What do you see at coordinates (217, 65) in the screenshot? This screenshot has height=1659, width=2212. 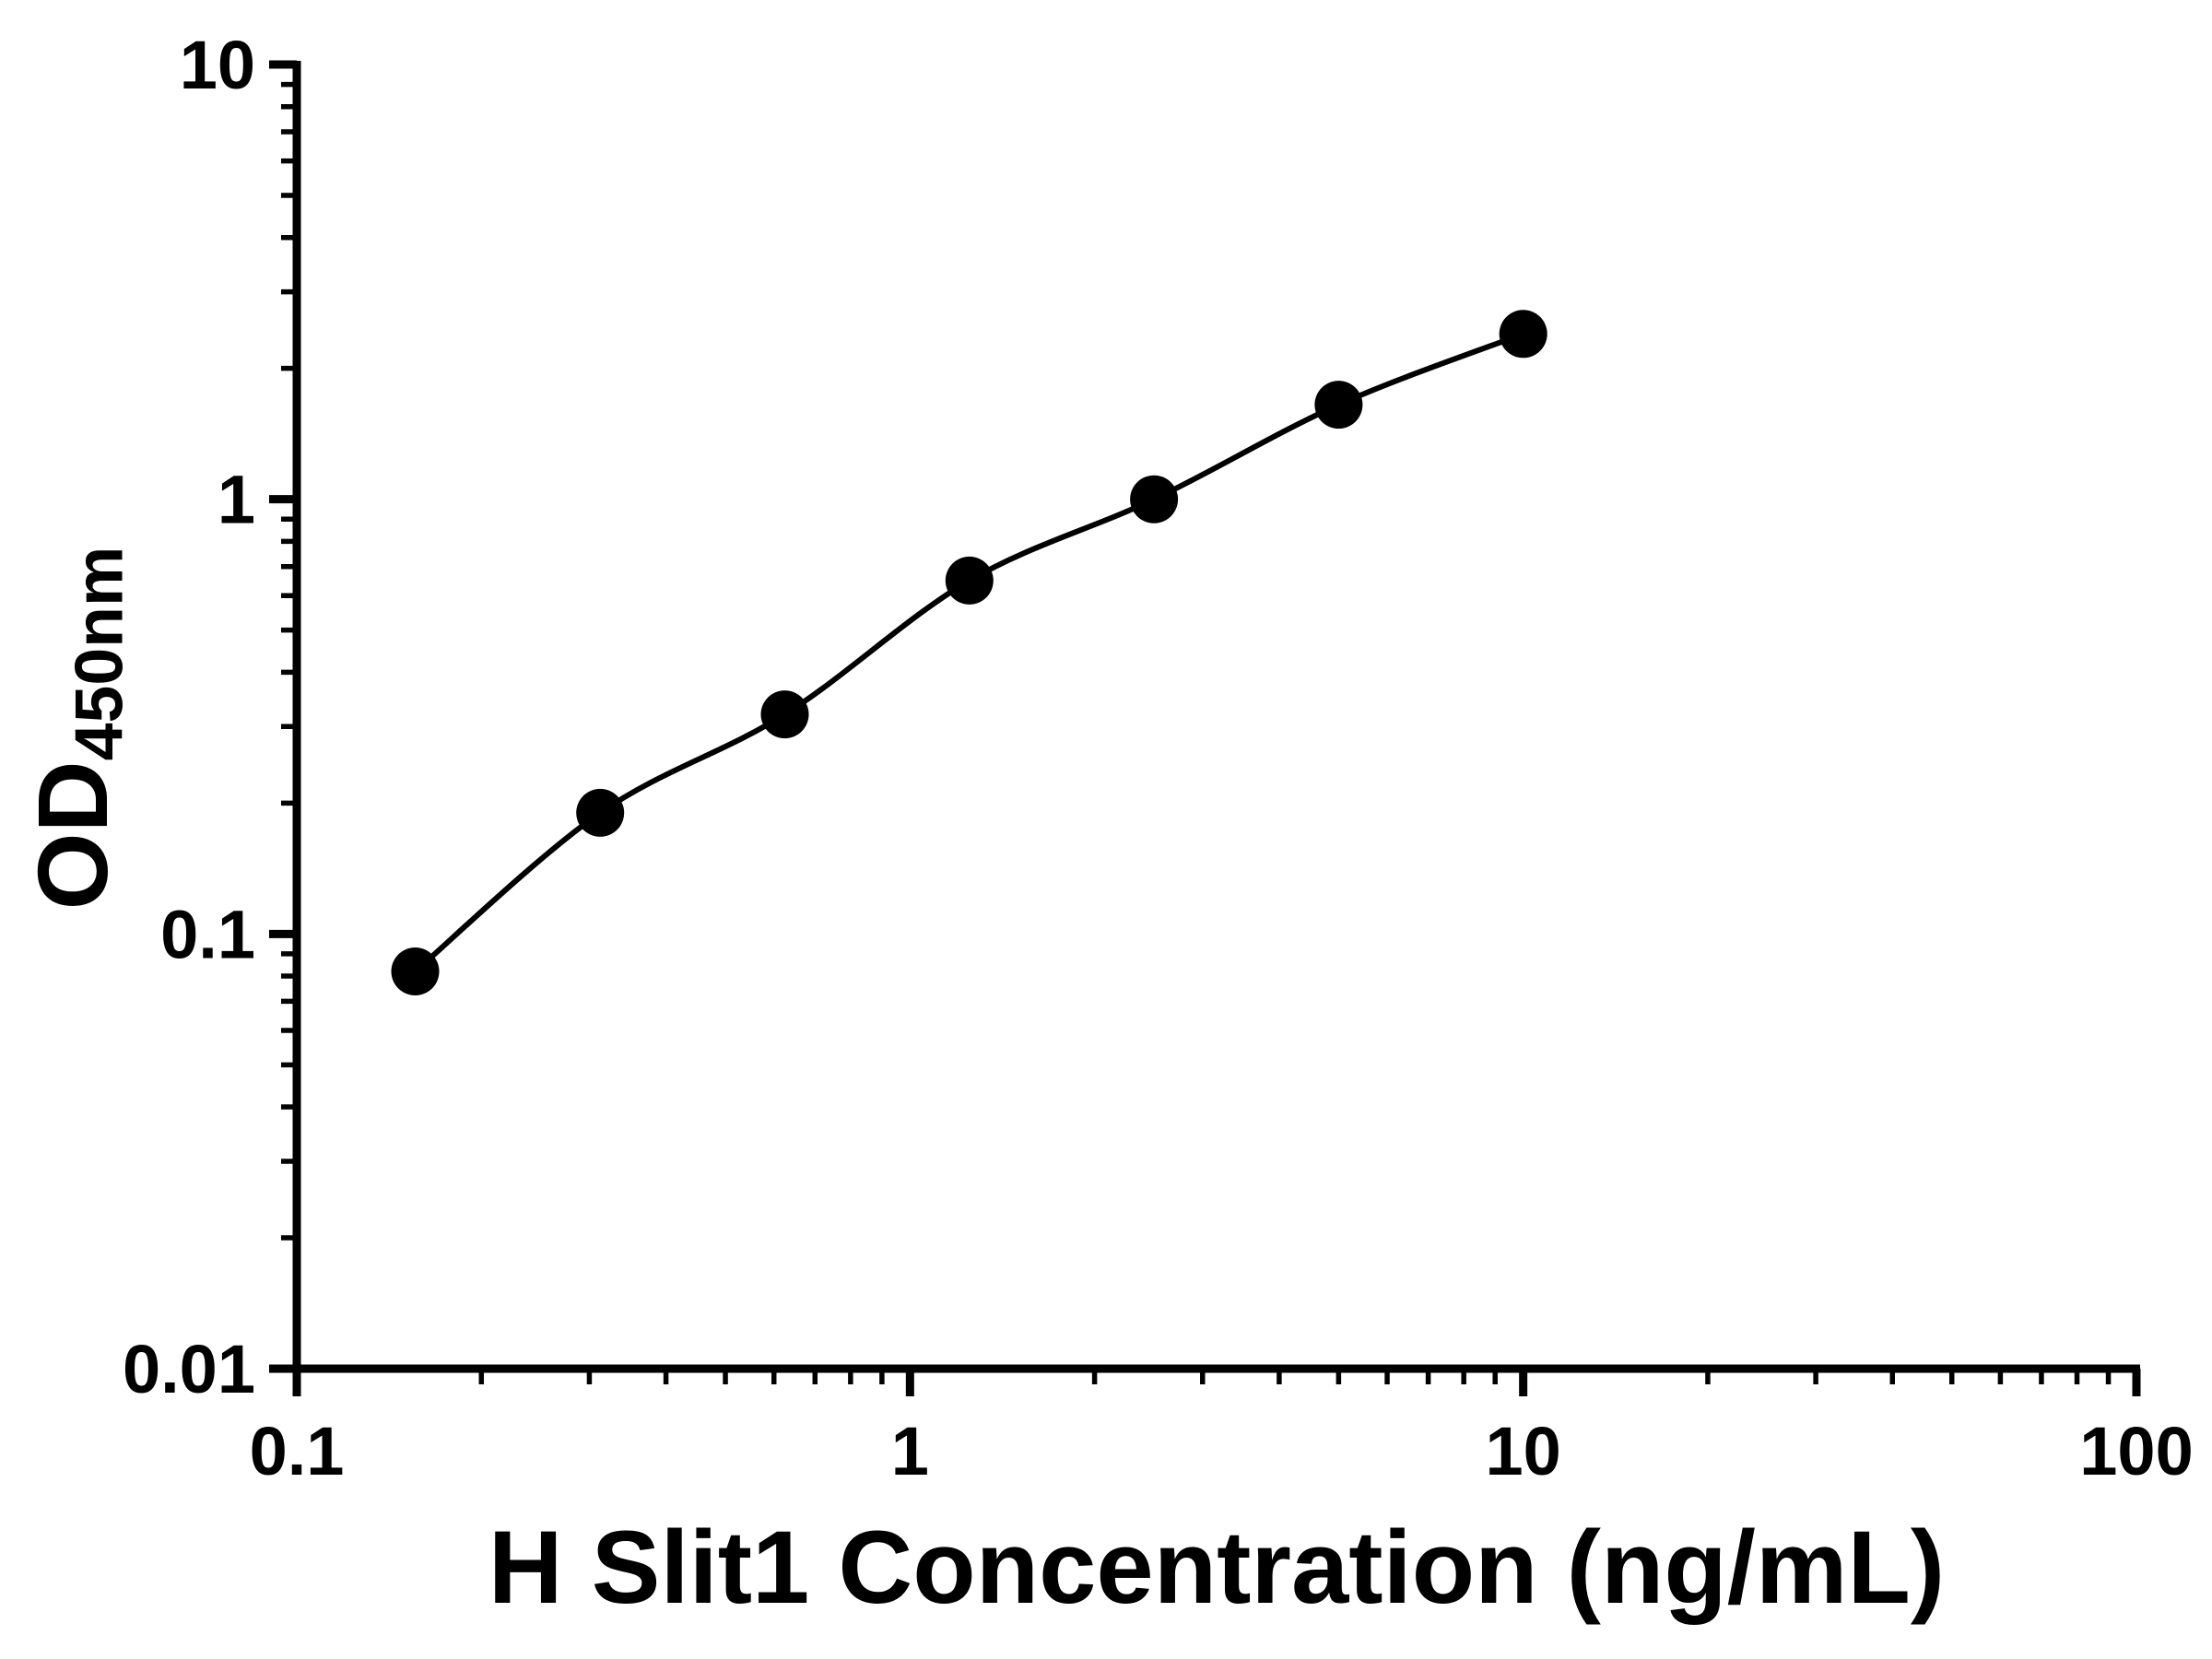 I see `y-tick-label: 10` at bounding box center [217, 65].